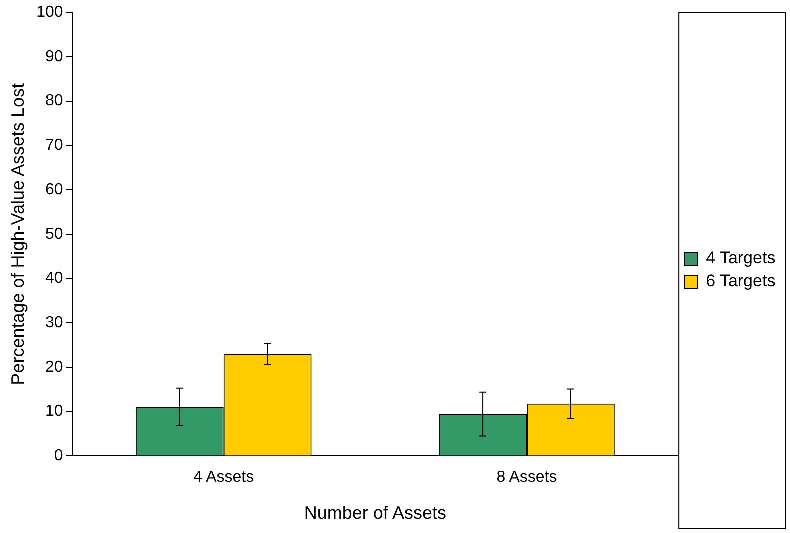 The image size is (790, 533). I want to click on y-tick-label: 70, so click(55, 145).